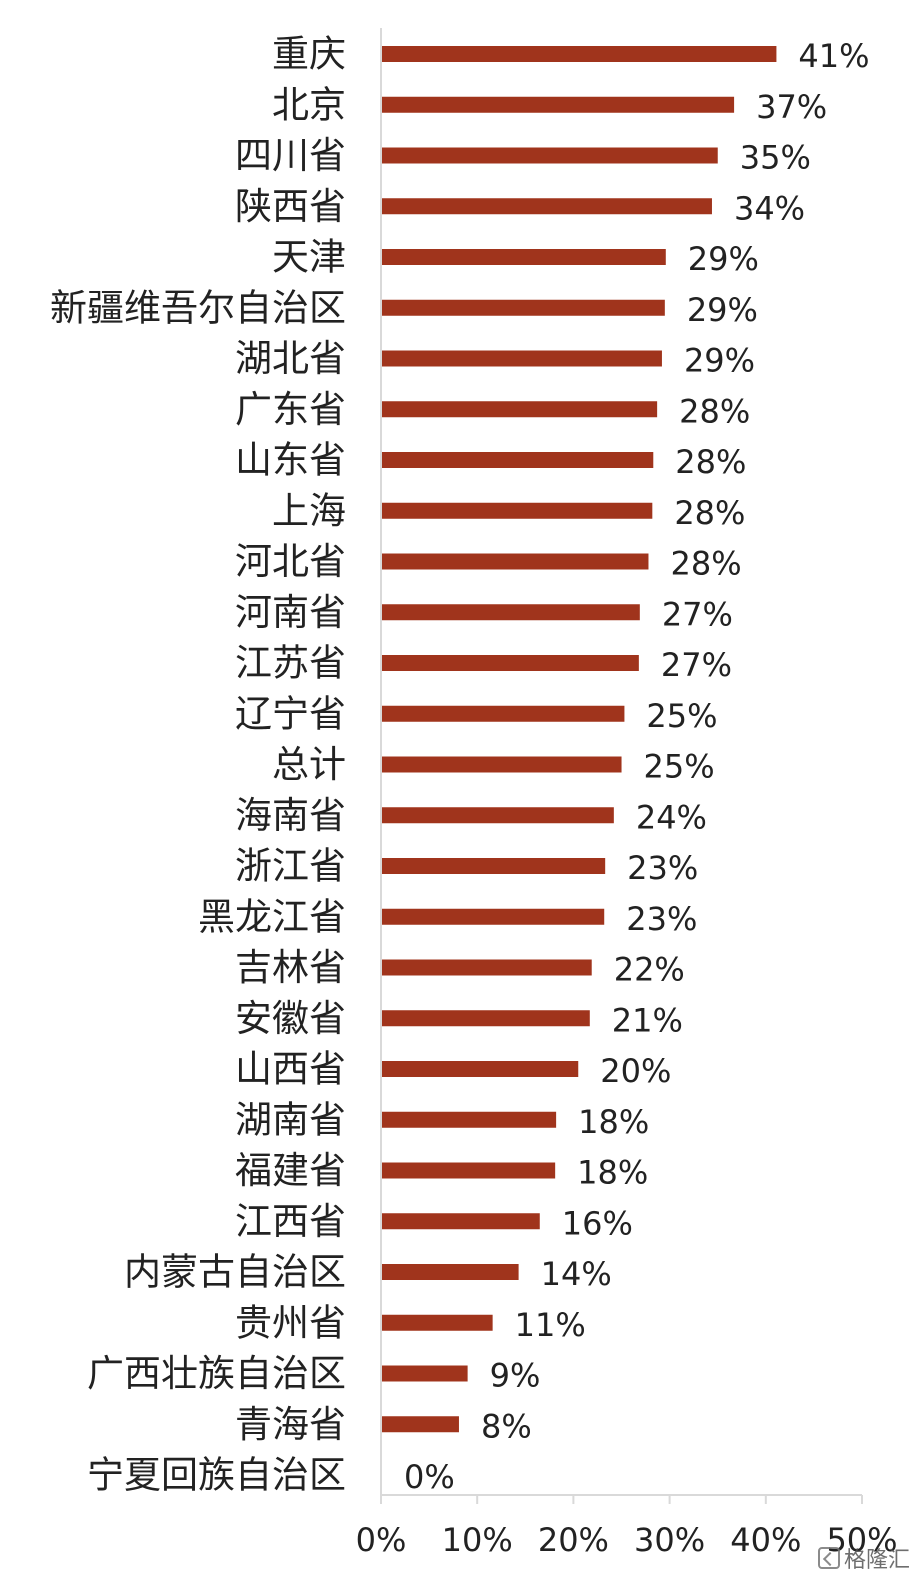  What do you see at coordinates (649, 970) in the screenshot?
I see `data-label: 22%` at bounding box center [649, 970].